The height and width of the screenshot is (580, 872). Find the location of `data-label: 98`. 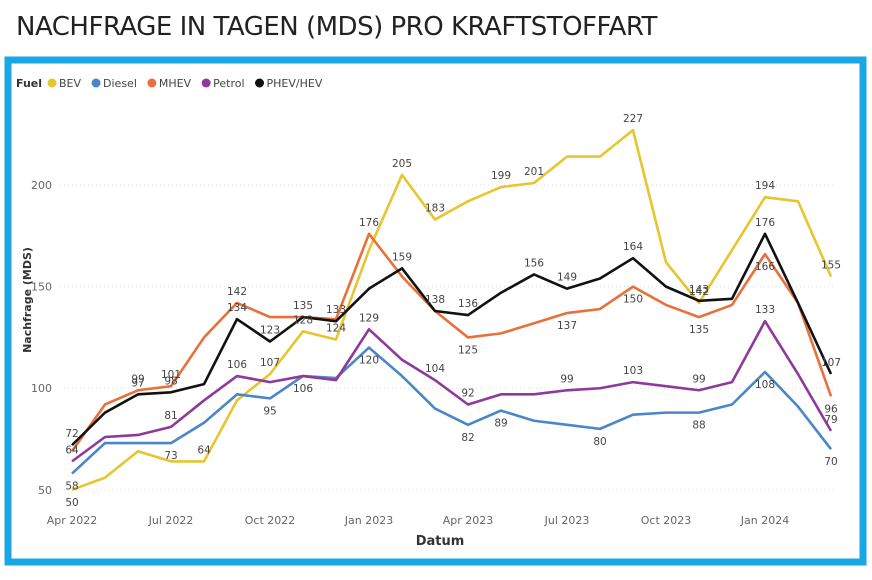

data-label: 98 is located at coordinates (170, 381).